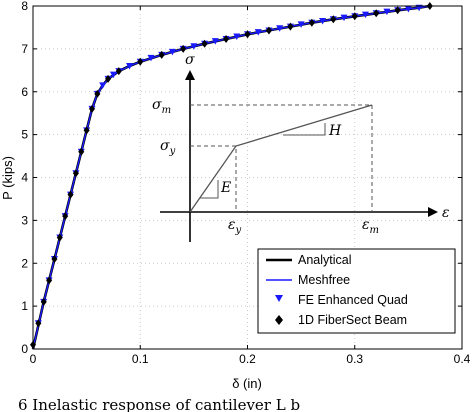 This screenshot has width=474, height=412. Describe the element at coordinates (24, 92) in the screenshot. I see `y-tick-label: 6` at that location.